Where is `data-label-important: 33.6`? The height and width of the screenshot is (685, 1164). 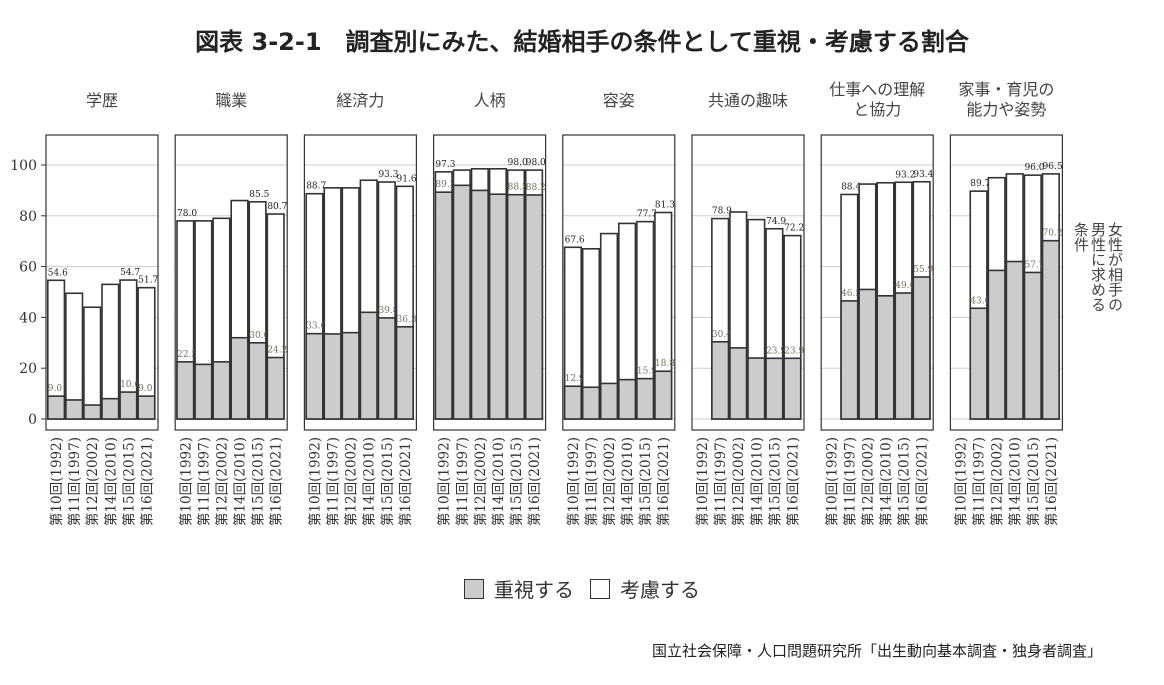
data-label-important: 33.6 is located at coordinates (316, 327).